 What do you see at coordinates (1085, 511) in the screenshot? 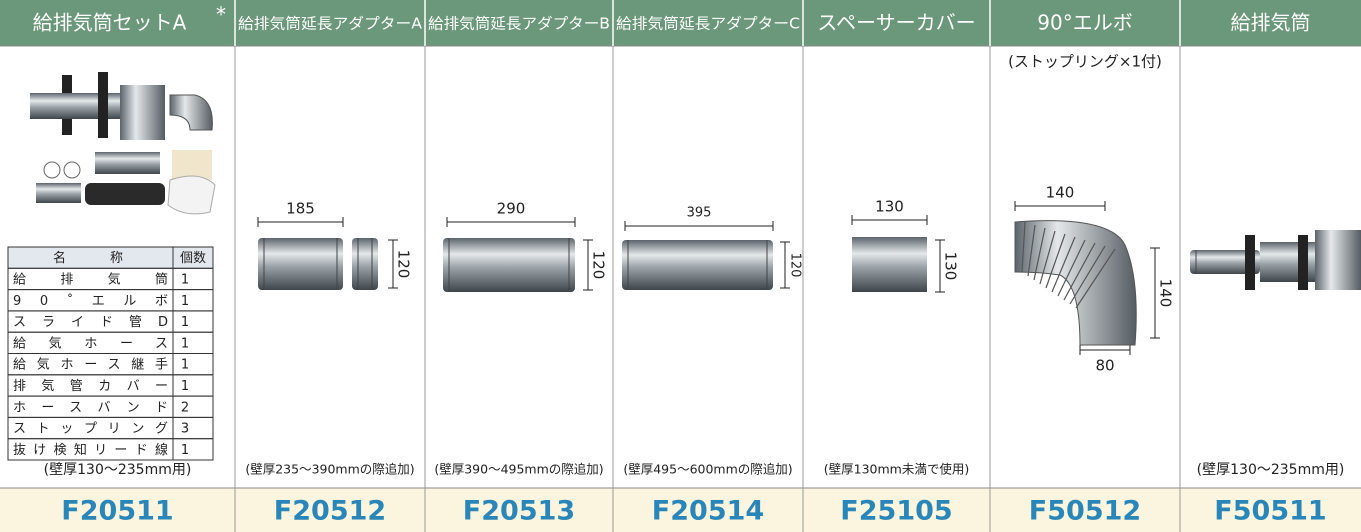
I see `product-code: F50512` at bounding box center [1085, 511].